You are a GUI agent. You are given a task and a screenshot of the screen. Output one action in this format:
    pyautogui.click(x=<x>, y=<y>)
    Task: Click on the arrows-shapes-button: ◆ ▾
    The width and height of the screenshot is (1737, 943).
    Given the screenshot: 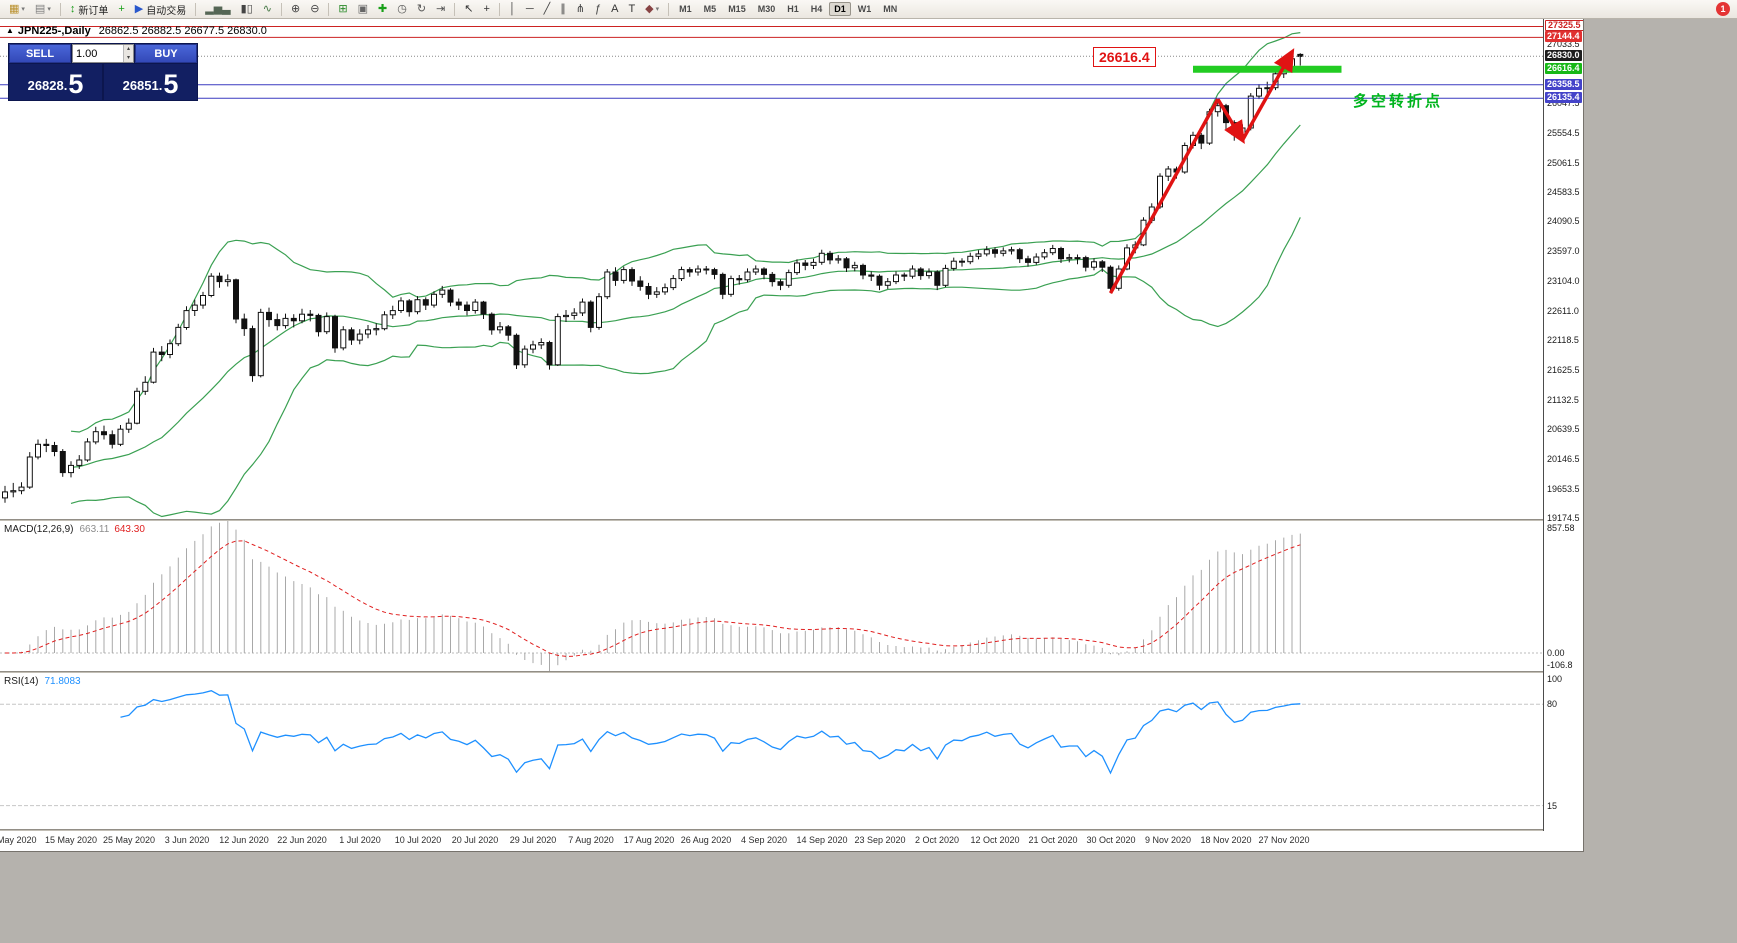 What is the action you would take?
    pyautogui.click(x=652, y=9)
    